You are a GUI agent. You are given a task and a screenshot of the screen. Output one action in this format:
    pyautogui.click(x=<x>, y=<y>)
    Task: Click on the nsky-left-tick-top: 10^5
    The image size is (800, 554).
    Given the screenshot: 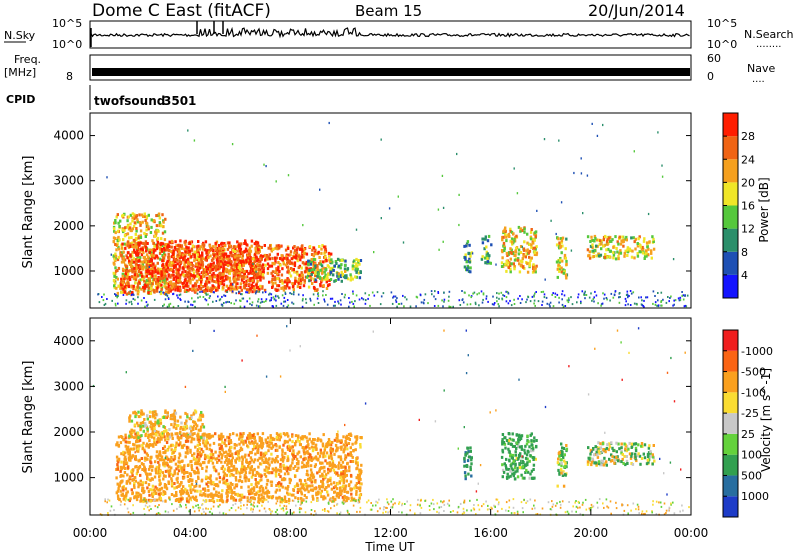 What is the action you would take?
    pyautogui.click(x=67, y=23)
    